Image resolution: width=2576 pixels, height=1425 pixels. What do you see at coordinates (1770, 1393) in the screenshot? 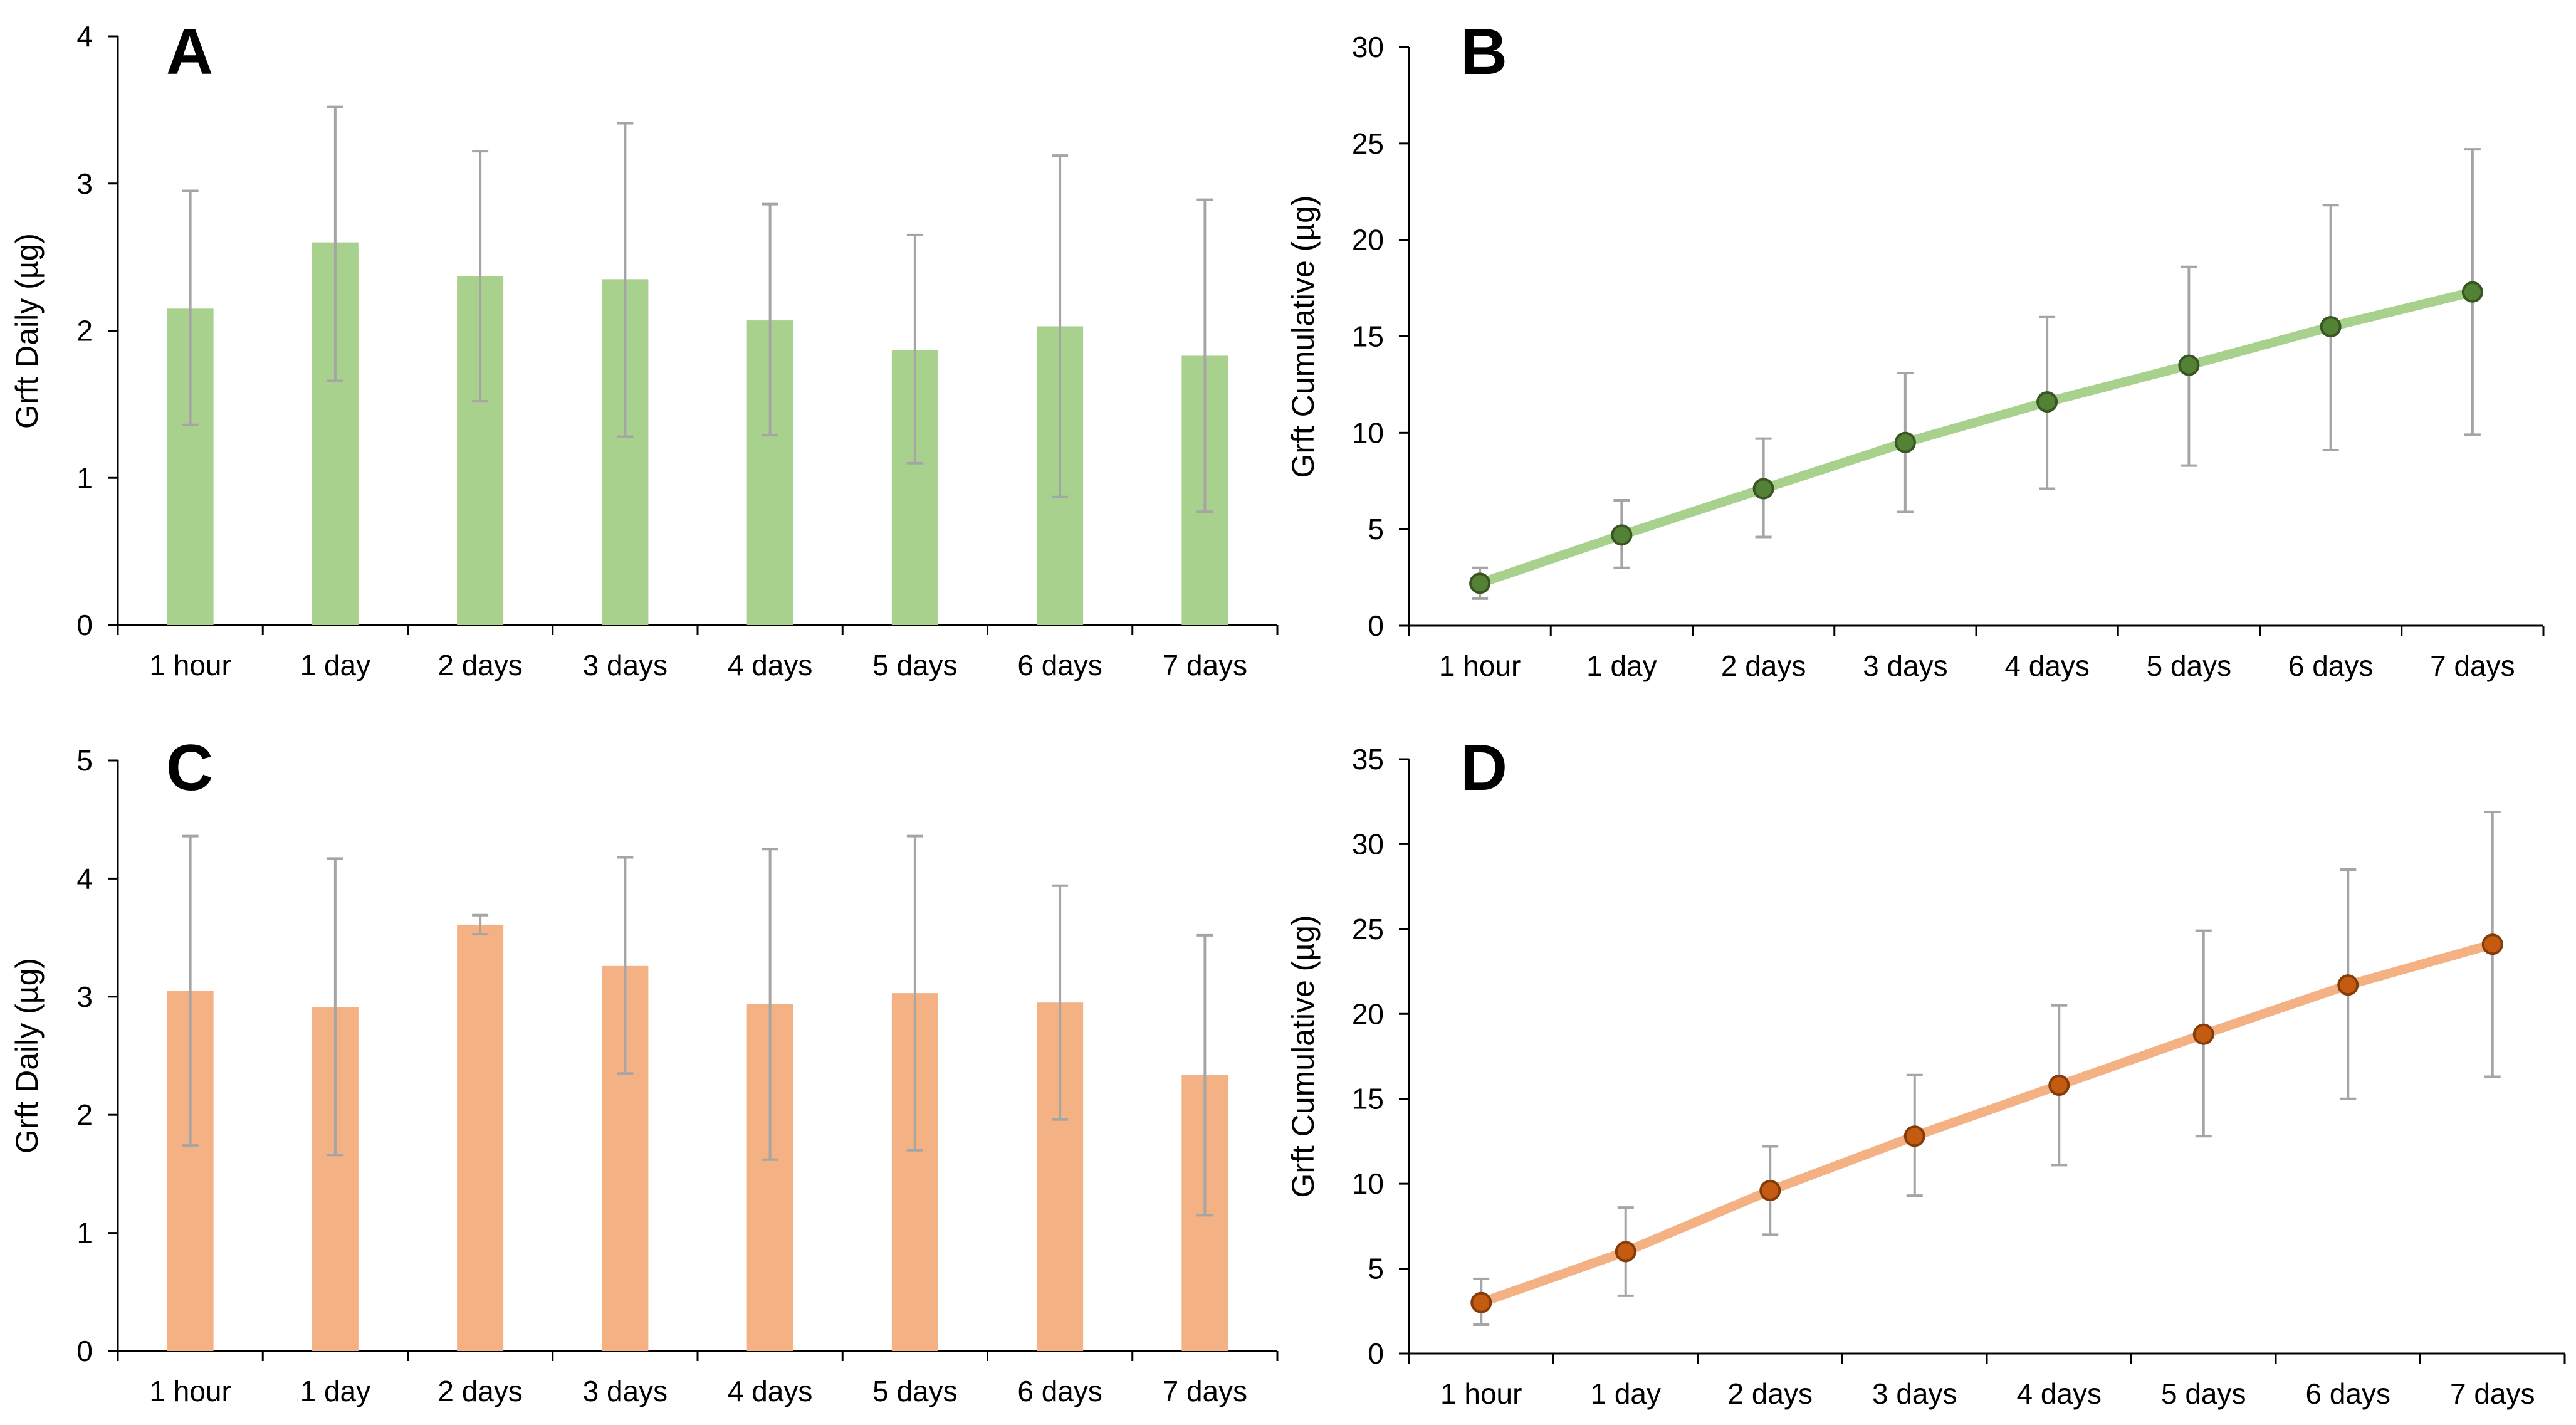
I see `panel-d-x-tick-label: 2 days` at bounding box center [1770, 1393].